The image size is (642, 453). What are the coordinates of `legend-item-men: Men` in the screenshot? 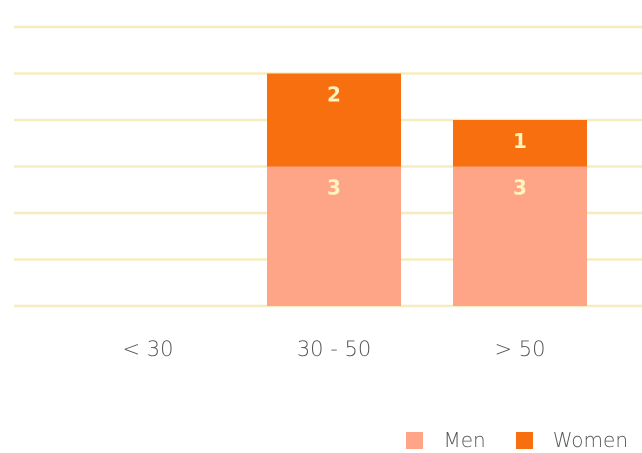 It's located at (446, 440).